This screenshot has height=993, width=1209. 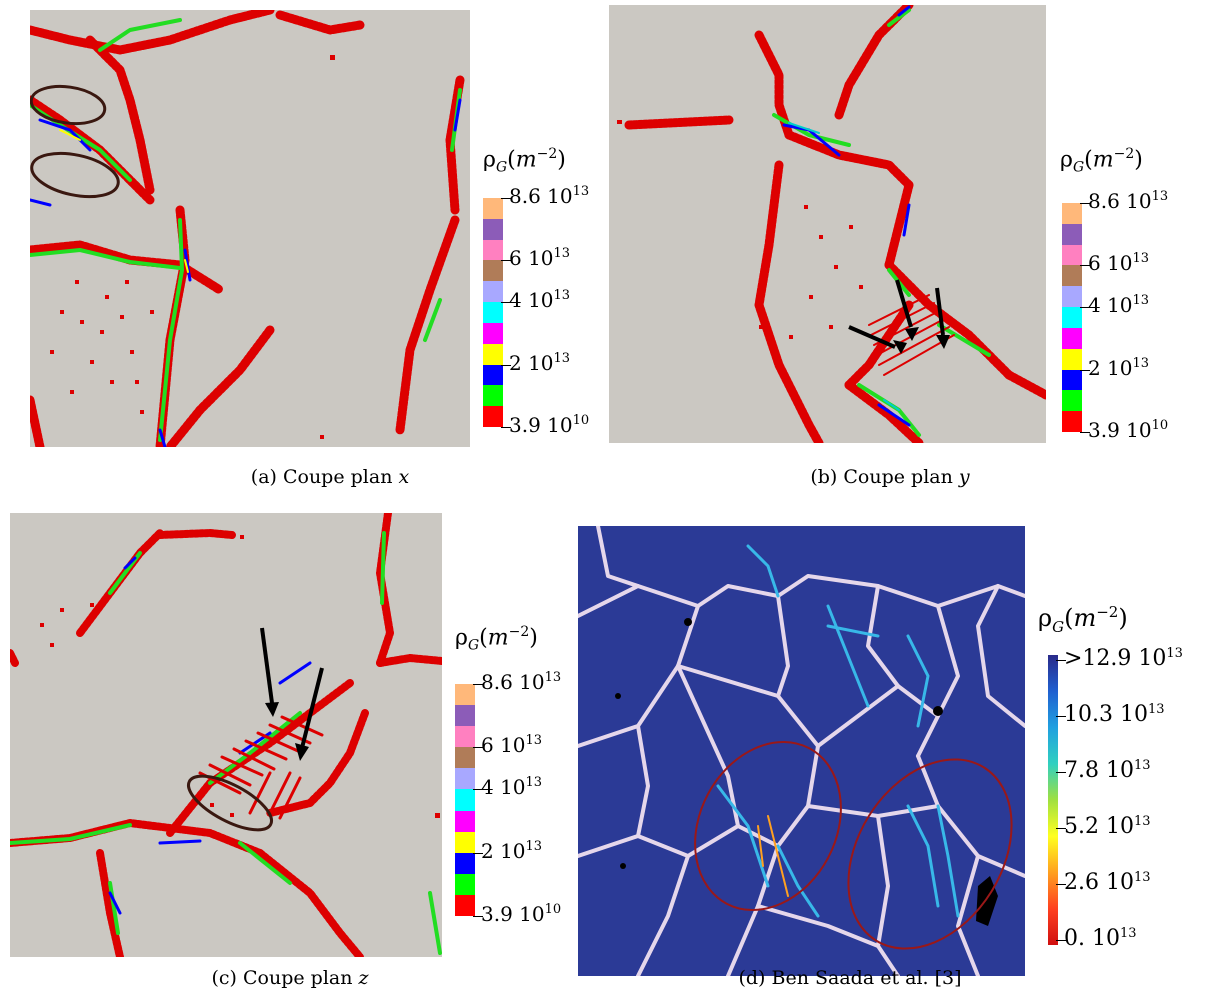 I want to click on colorbar-tick-label: 5.2 1013, so click(x=1107, y=826).